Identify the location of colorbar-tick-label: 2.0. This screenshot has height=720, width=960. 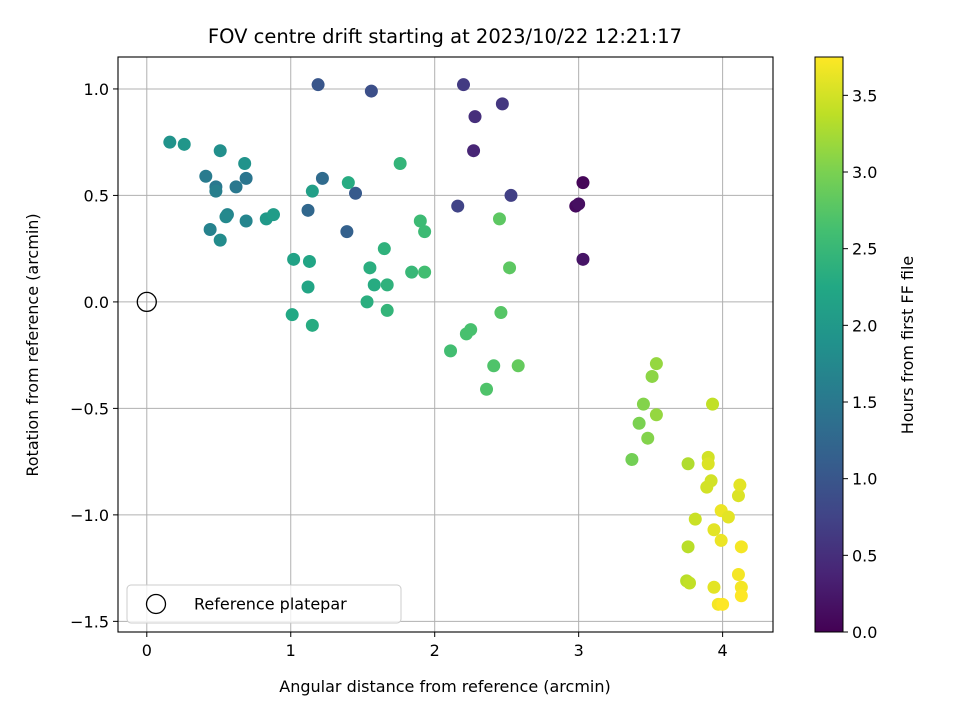
(864, 325).